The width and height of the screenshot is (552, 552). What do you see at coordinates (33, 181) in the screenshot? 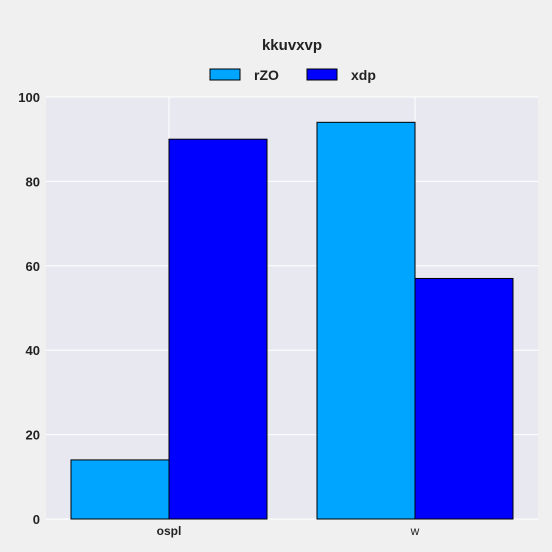
I see `y-tick-label: 80` at bounding box center [33, 181].